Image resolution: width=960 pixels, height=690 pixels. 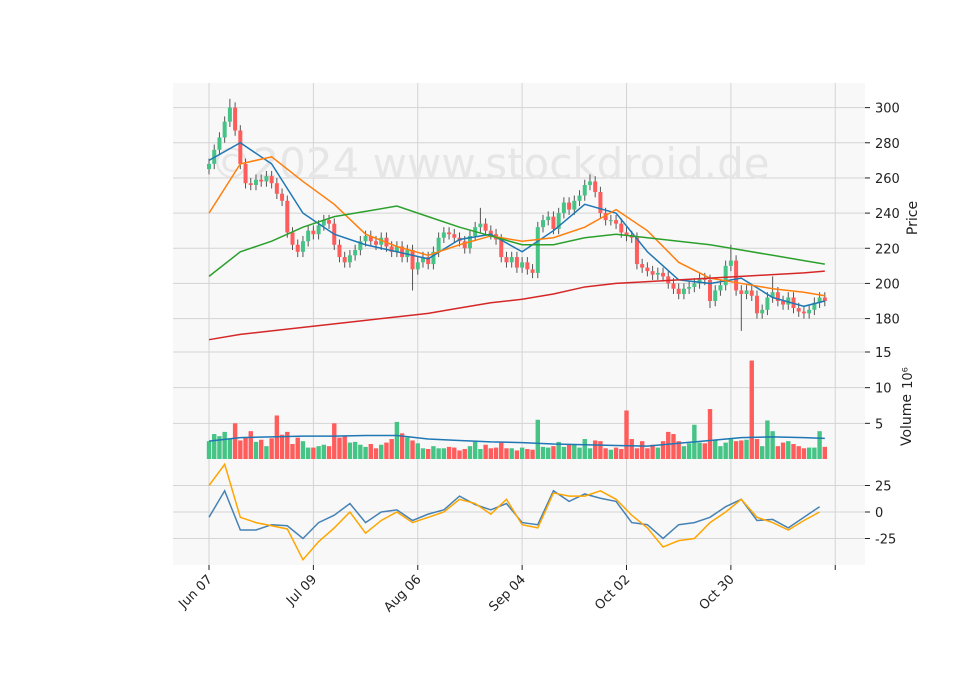 What do you see at coordinates (507, 593) in the screenshot?
I see `x-tick-label: Sep 04` at bounding box center [507, 593].